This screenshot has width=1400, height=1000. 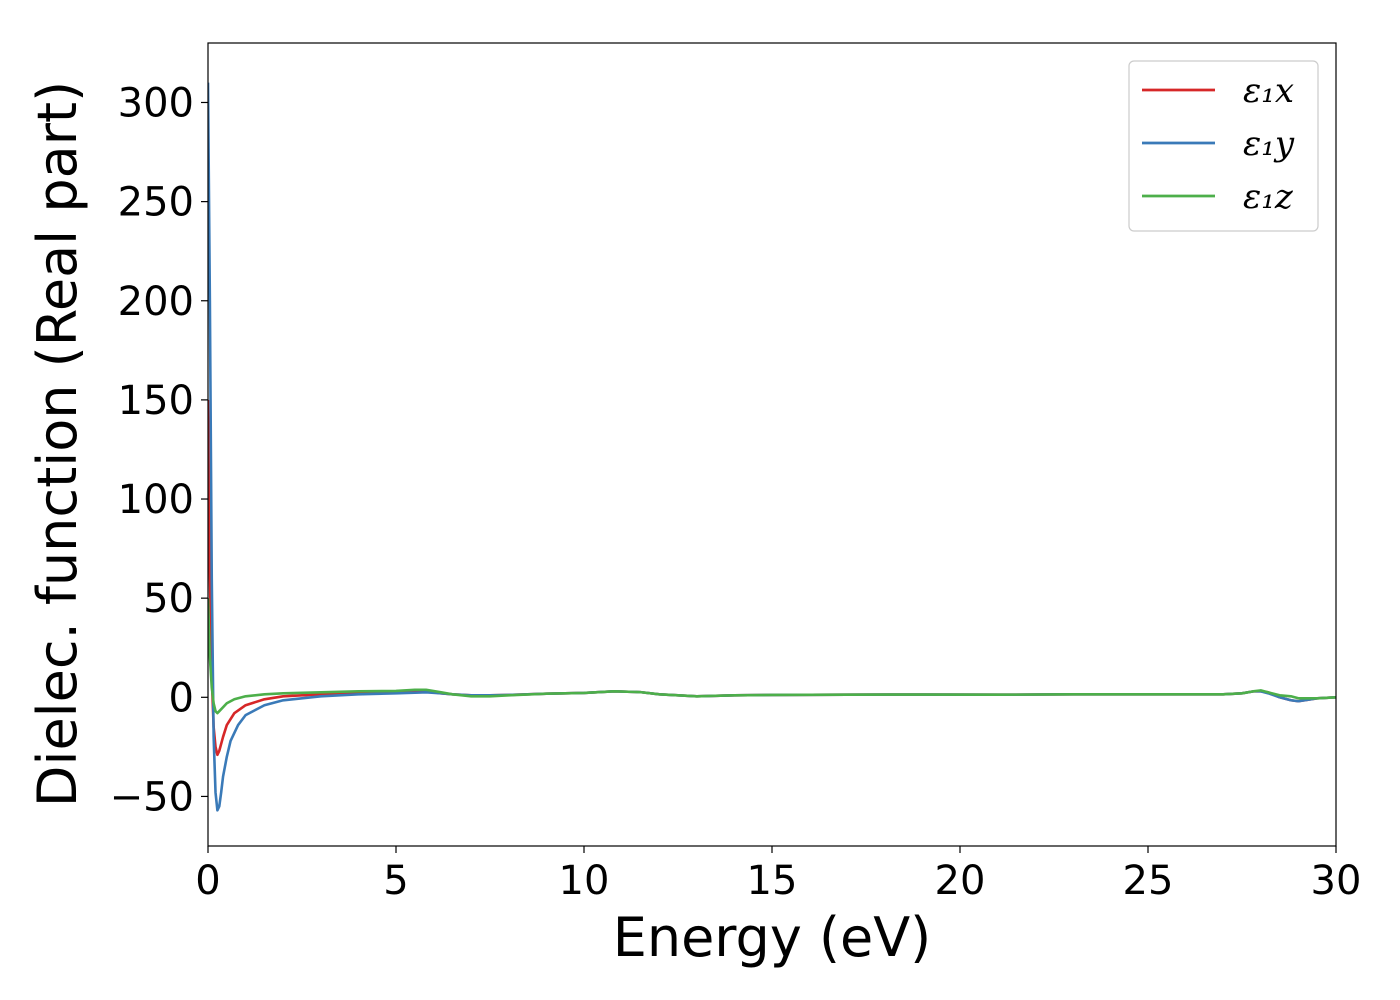 I want to click on x-tick-label: 5, so click(x=395, y=881).